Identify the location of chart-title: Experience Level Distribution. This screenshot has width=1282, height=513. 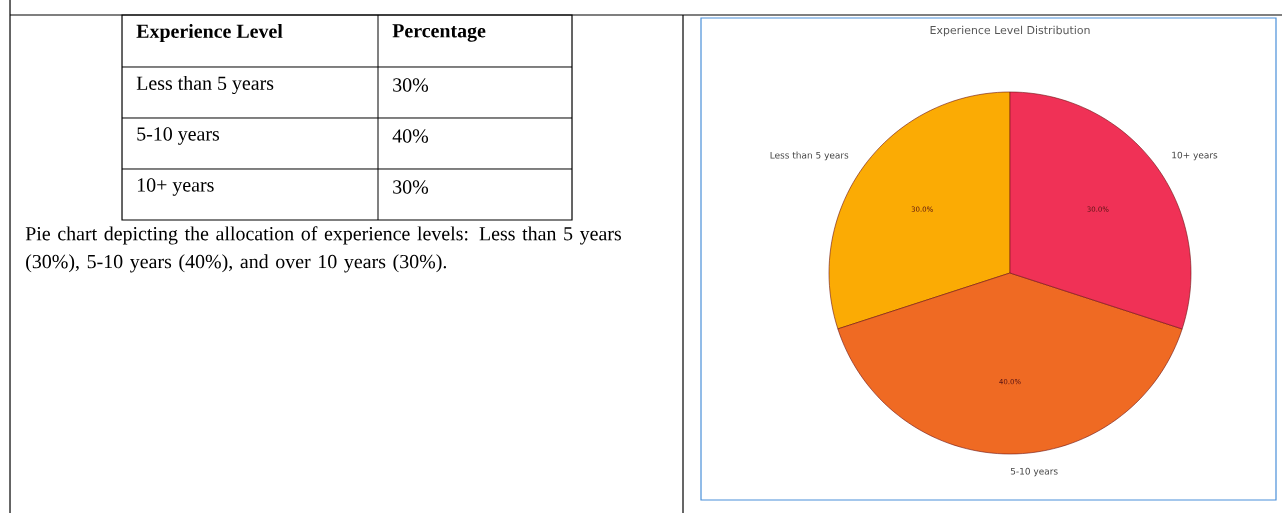
(1010, 31).